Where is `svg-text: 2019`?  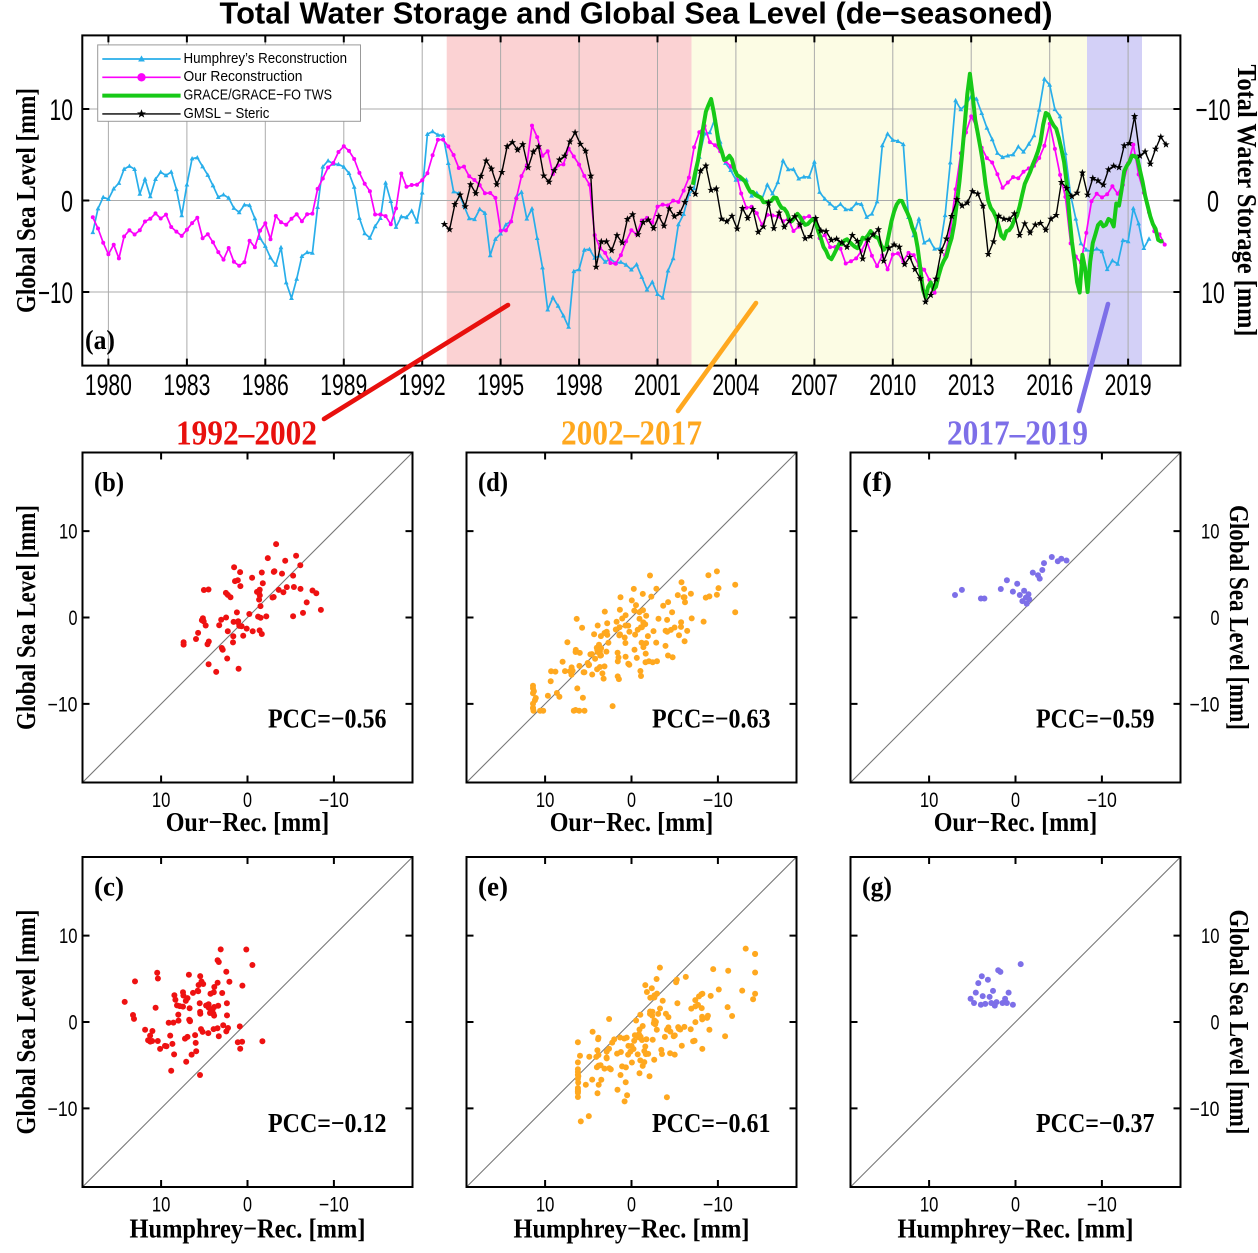 svg-text: 2019 is located at coordinates (1128, 385).